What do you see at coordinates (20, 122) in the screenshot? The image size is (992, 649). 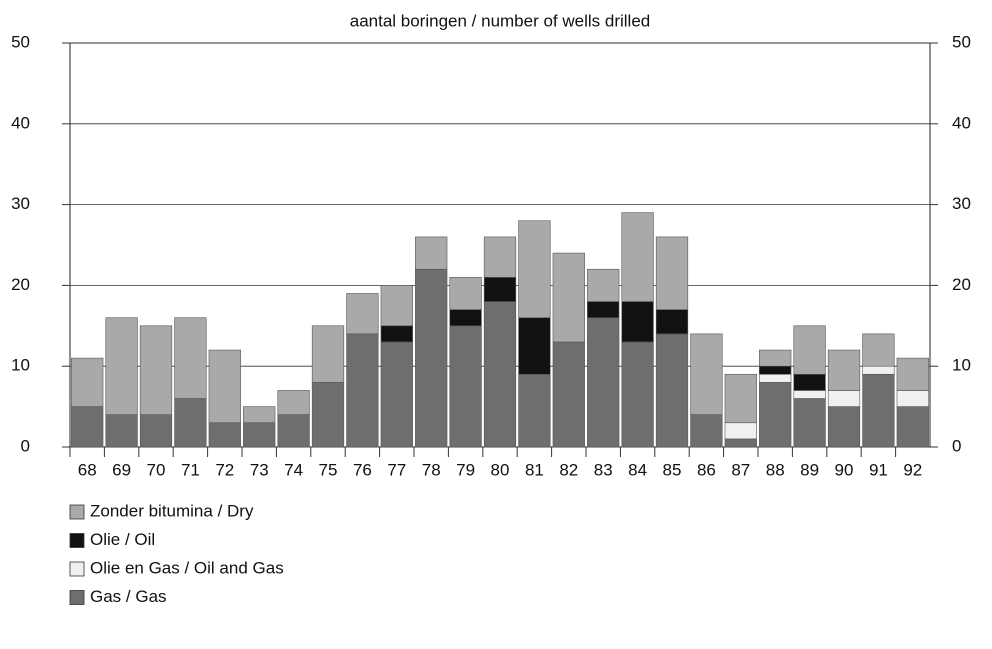 I see `y-tick-label: 40` at bounding box center [20, 122].